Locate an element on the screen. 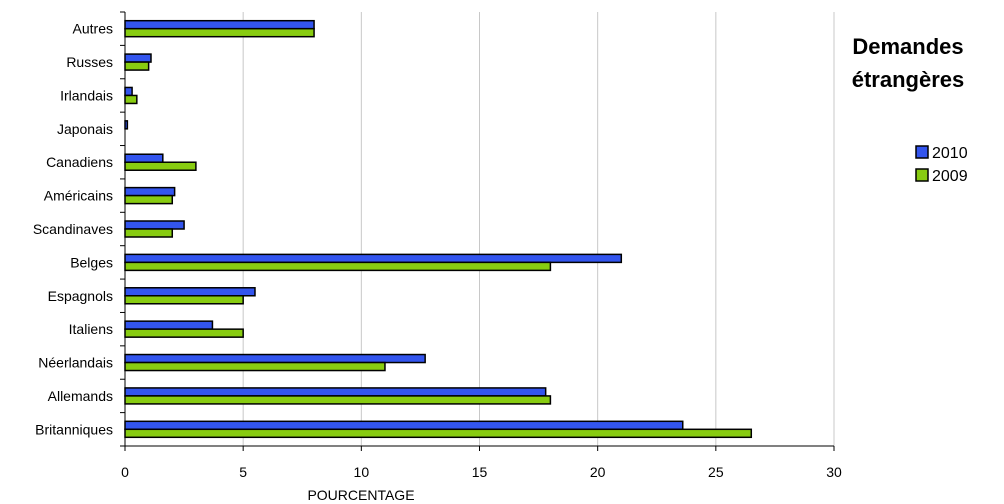 The width and height of the screenshot is (1004, 504). category-label-irlandais: Irlandais is located at coordinates (86, 95).